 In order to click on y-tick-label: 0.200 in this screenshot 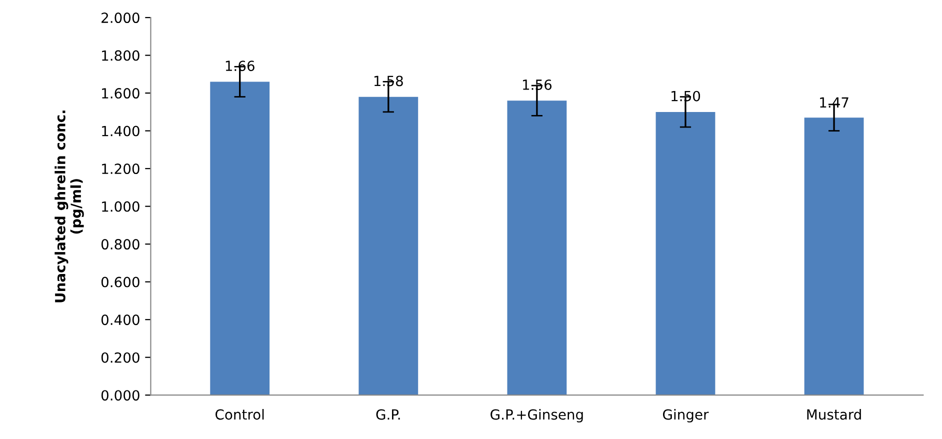, I will do `click(120, 357)`.